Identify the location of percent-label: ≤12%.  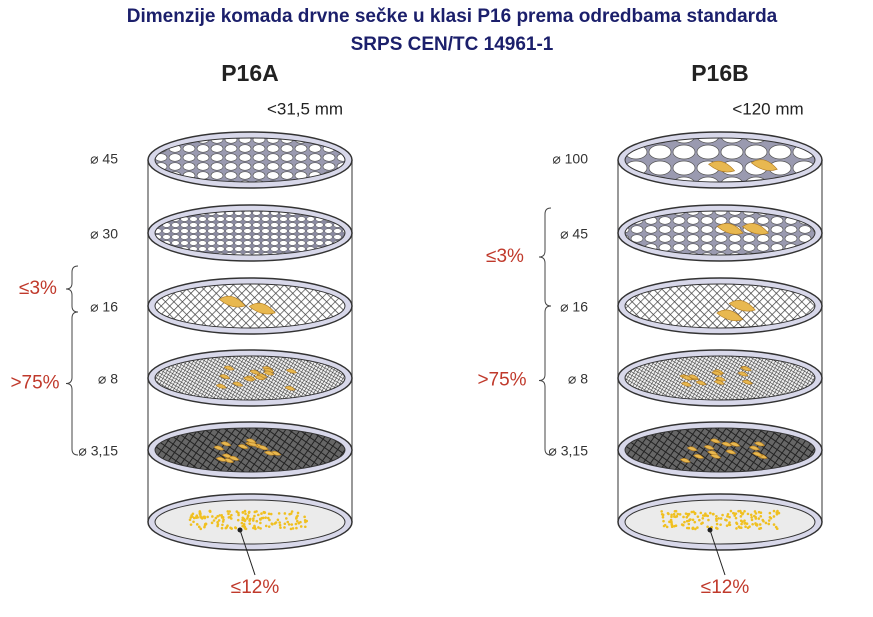
(725, 587).